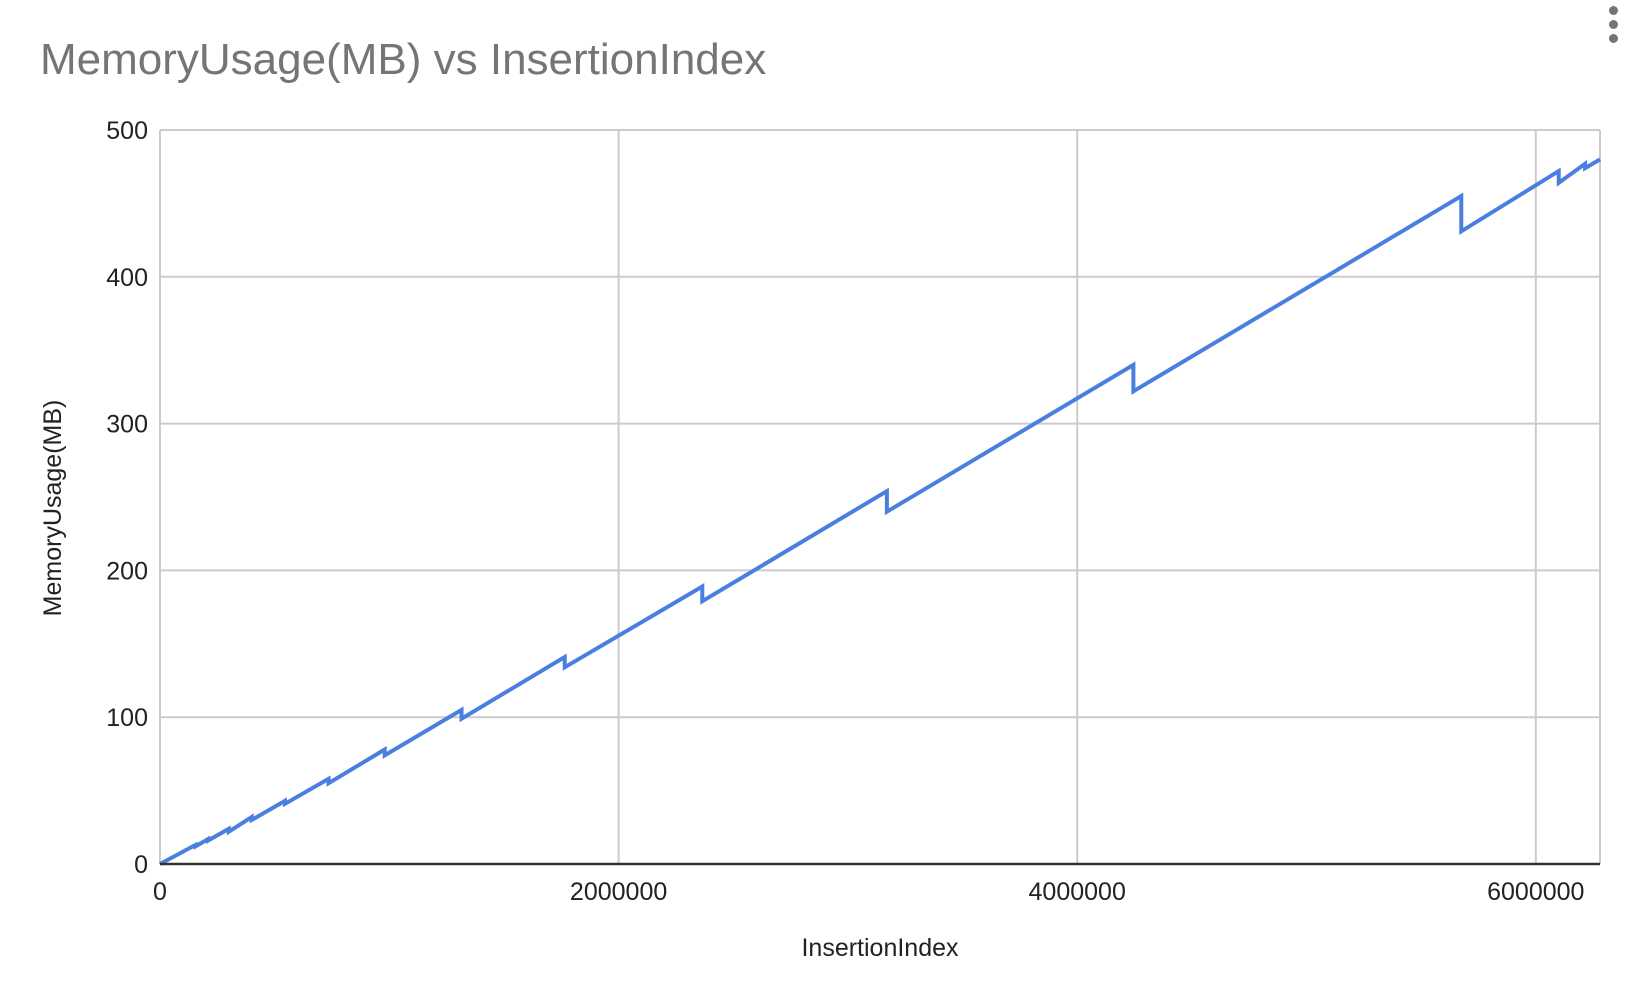  What do you see at coordinates (618, 892) in the screenshot?
I see `x-tick-label: 2000000` at bounding box center [618, 892].